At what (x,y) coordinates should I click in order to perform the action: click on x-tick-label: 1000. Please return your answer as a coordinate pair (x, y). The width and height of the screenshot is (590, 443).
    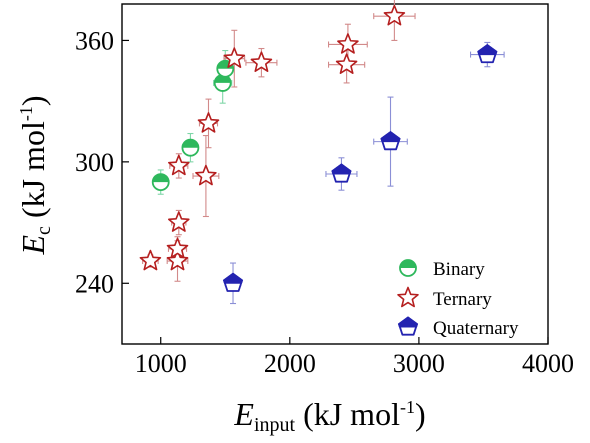
    Looking at the image, I should click on (161, 363).